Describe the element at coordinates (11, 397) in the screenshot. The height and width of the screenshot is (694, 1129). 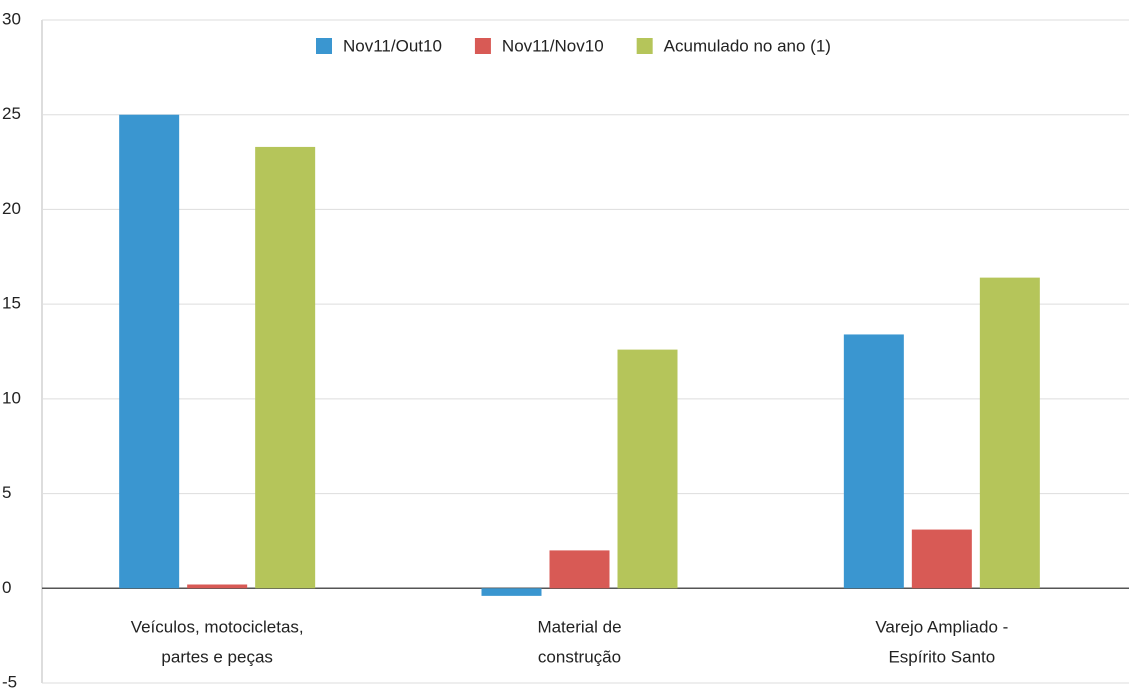
I see `y-tick-label: 10` at that location.